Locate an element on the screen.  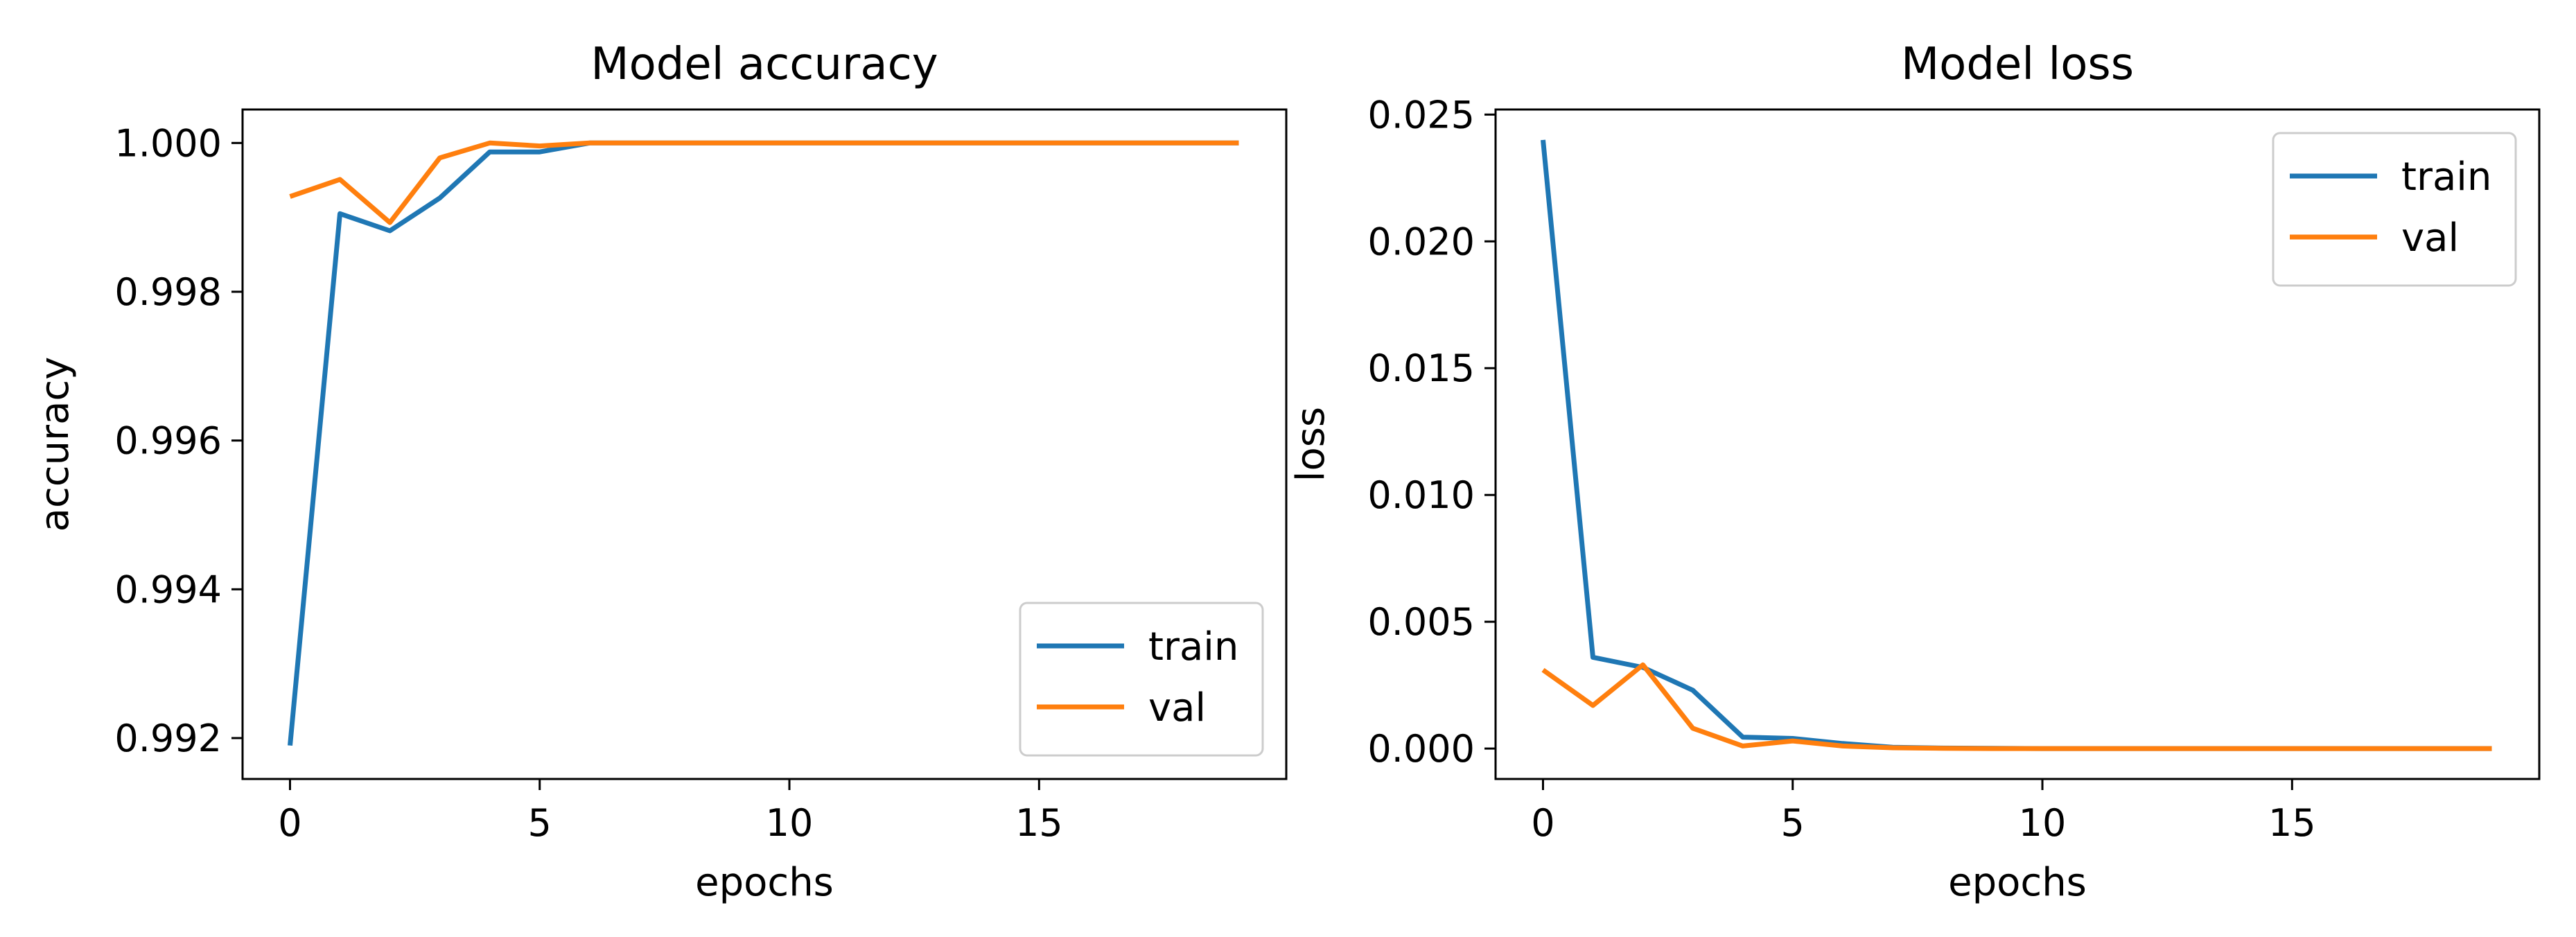
loss-y-tick-label: 0.025 is located at coordinates (1421, 115).